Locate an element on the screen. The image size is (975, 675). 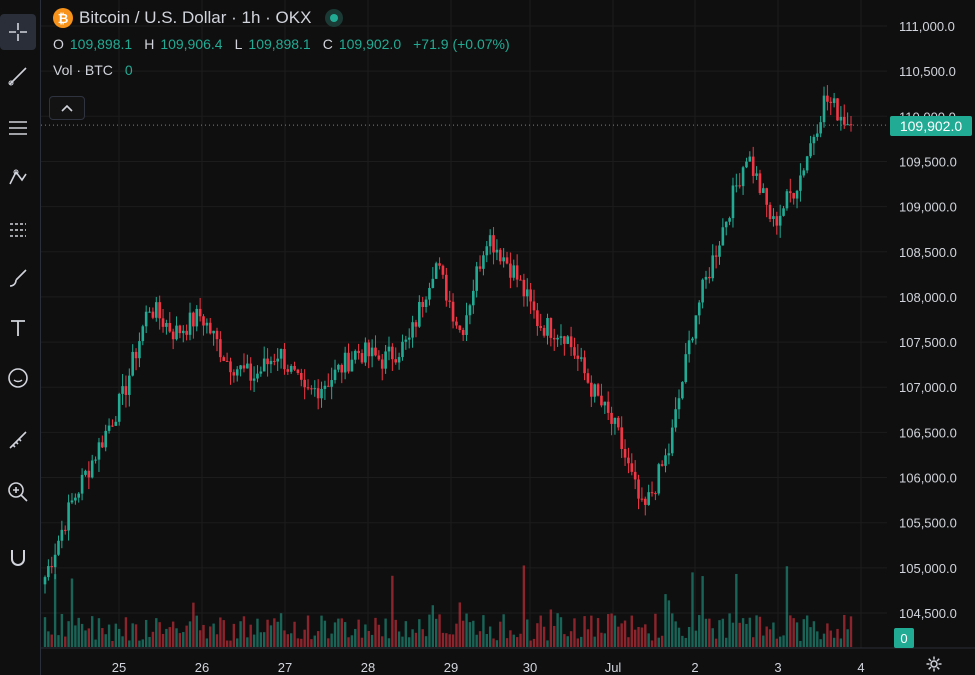
text-icon is located at coordinates (18, 328).